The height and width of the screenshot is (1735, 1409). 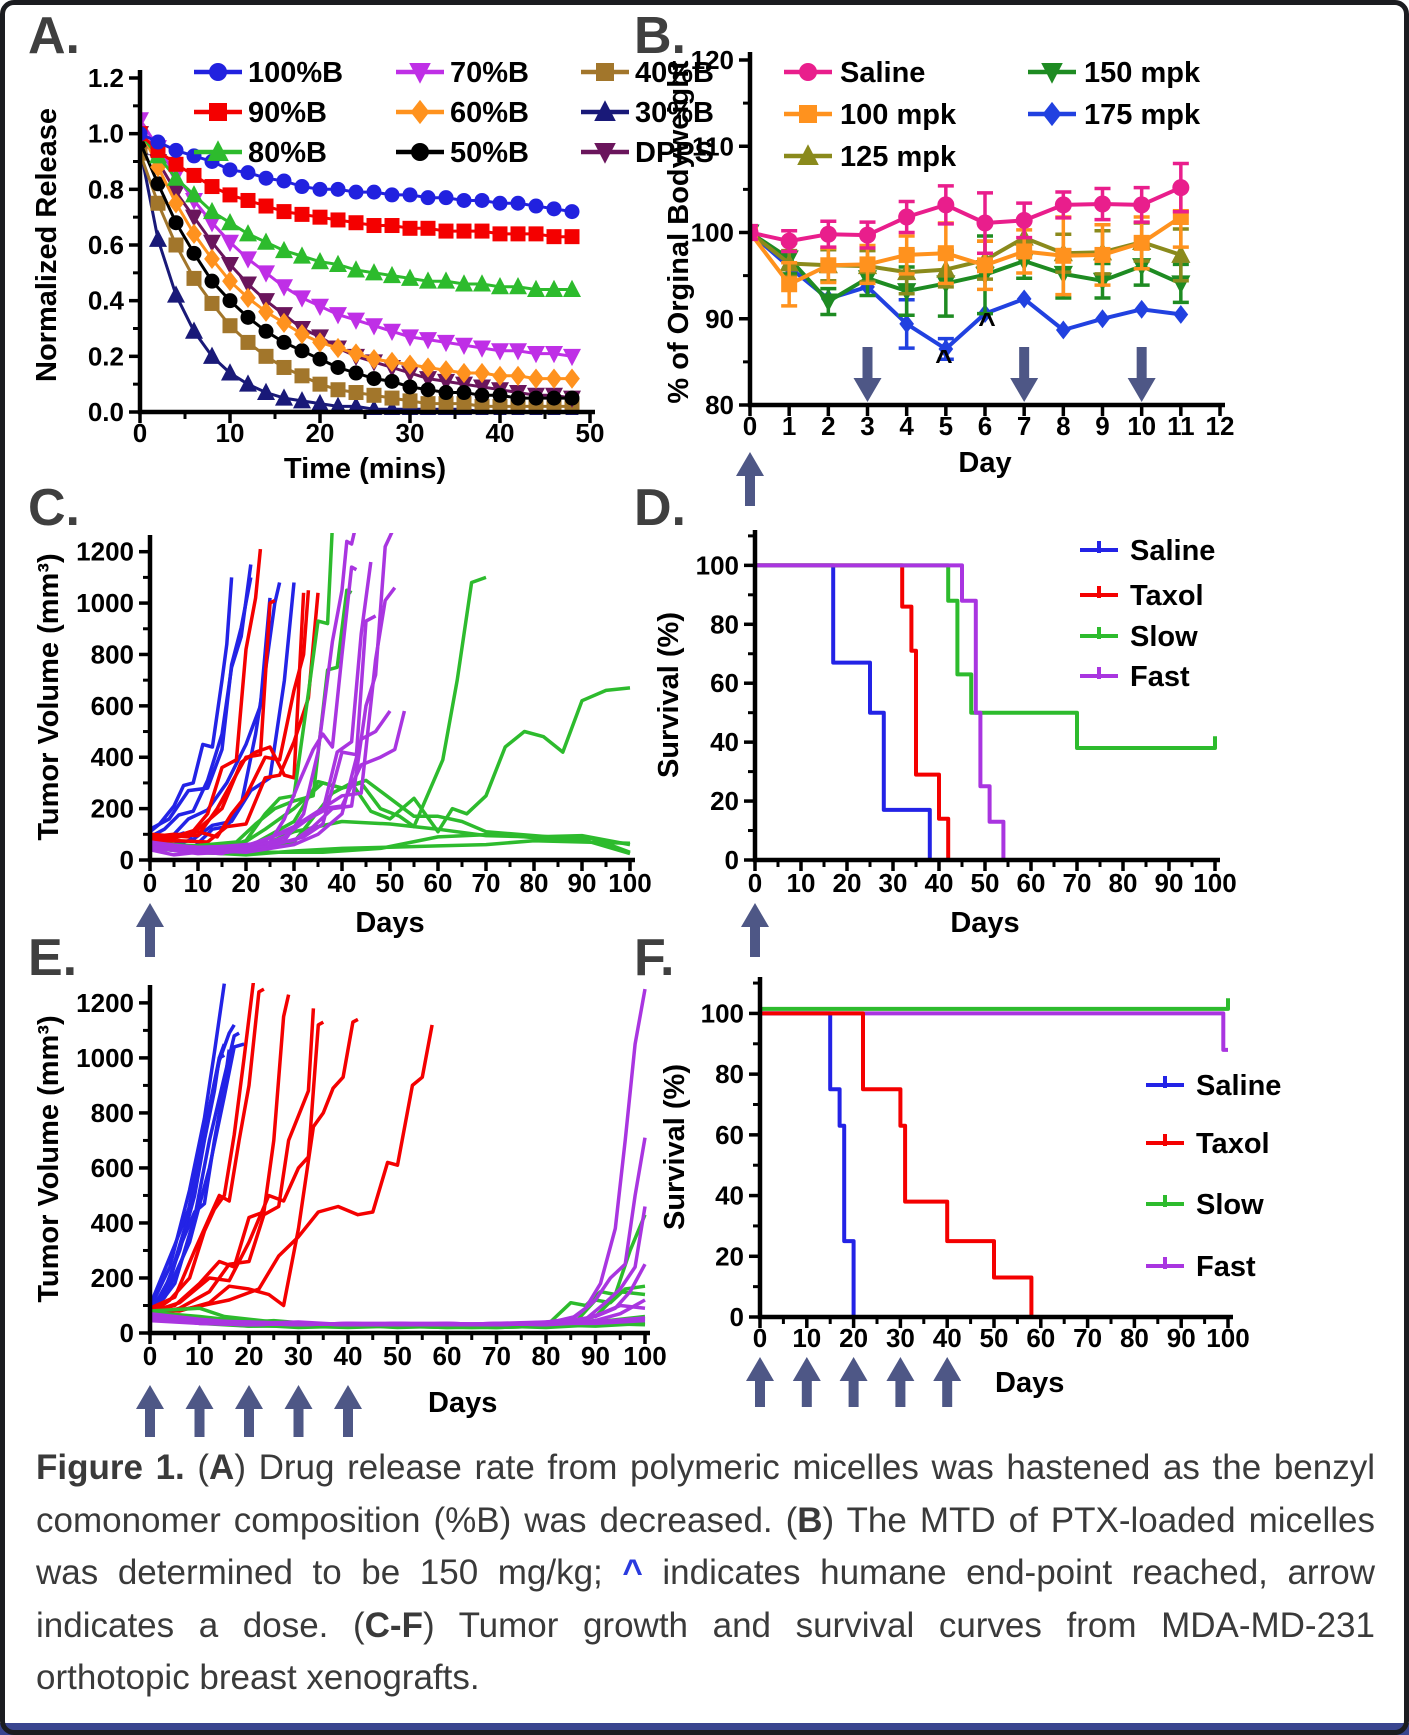 I want to click on svg-text: 100 mpk, so click(x=898, y=115).